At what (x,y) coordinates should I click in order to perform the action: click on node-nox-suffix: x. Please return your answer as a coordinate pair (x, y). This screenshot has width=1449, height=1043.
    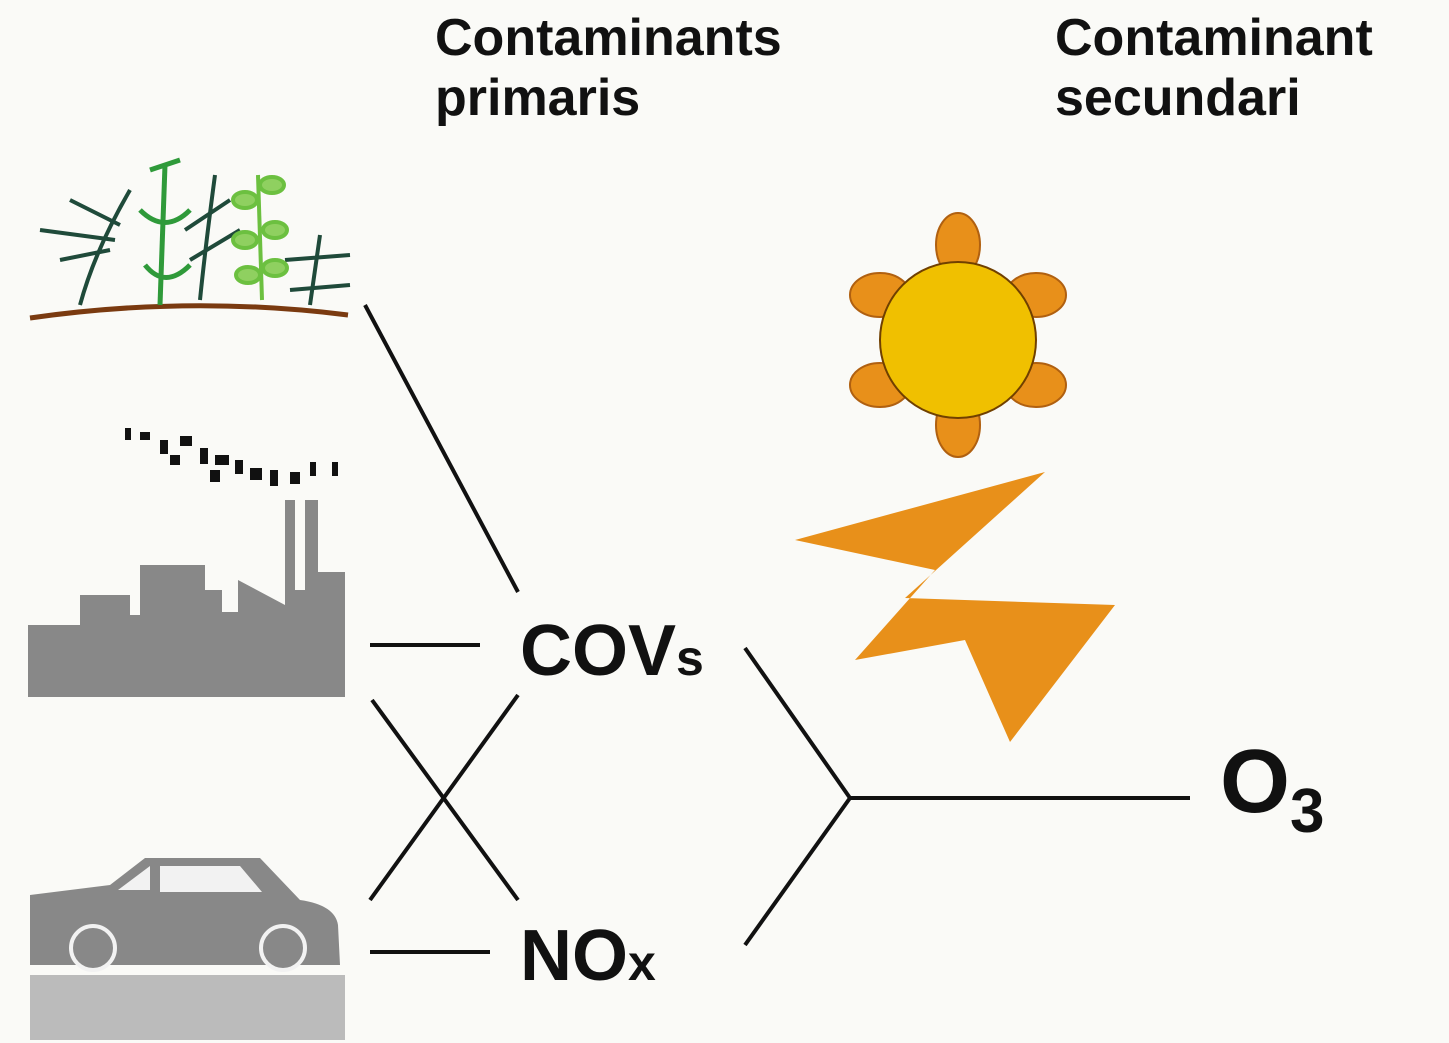
    Looking at the image, I should click on (642, 963).